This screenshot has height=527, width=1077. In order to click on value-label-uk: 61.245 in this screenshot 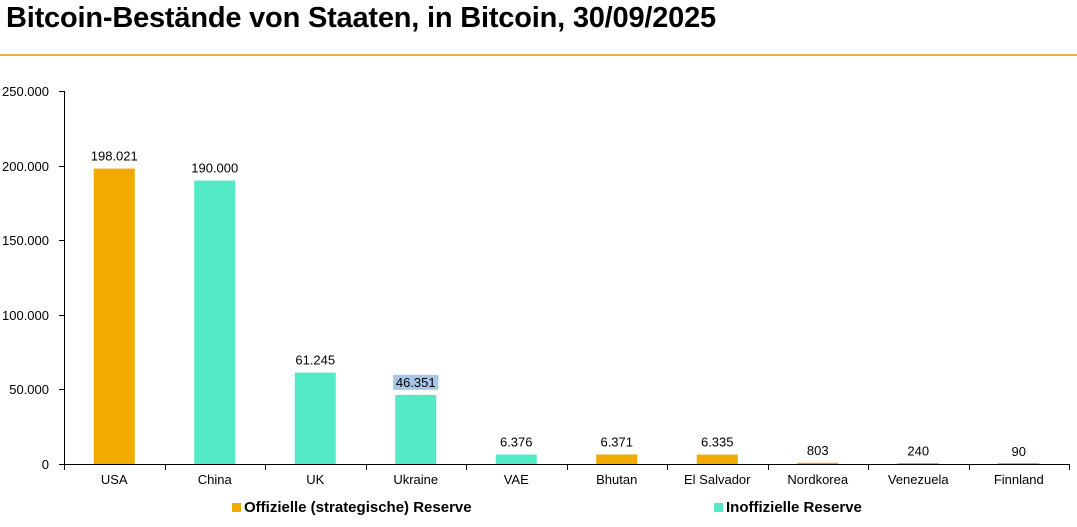, I will do `click(315, 360)`.